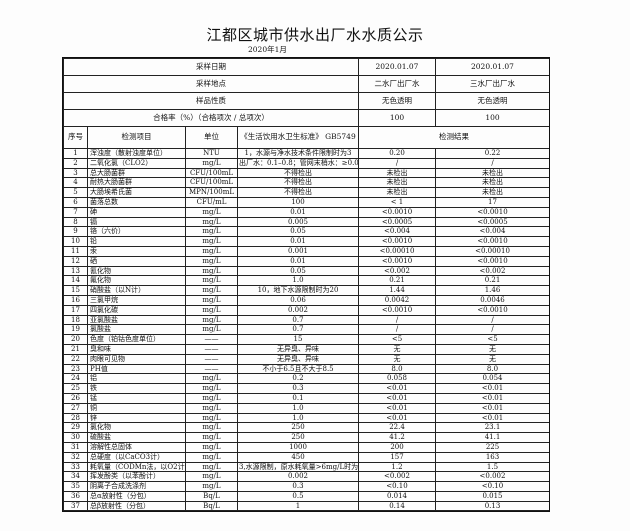 The image size is (630, 531). What do you see at coordinates (136, 290) in the screenshot?
I see `row-item: 硝酸盐（以N计）` at bounding box center [136, 290].